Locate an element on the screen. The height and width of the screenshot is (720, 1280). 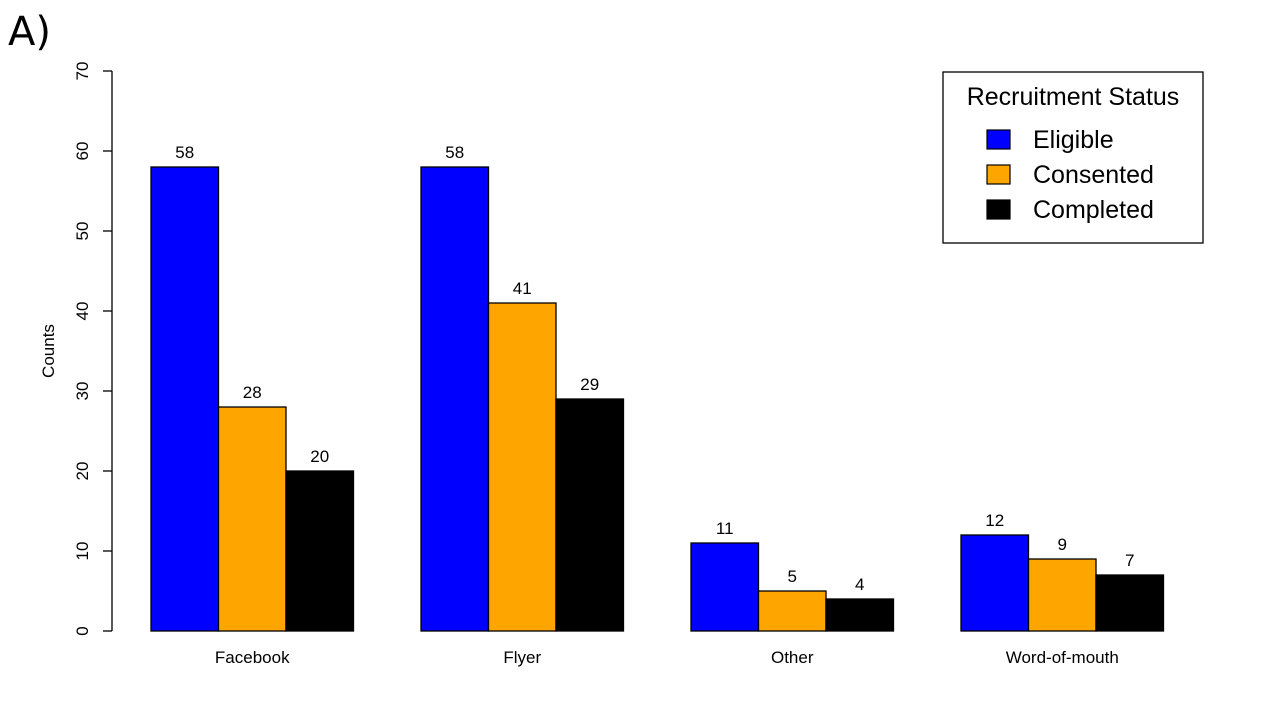
data-label: 5 is located at coordinates (792, 576).